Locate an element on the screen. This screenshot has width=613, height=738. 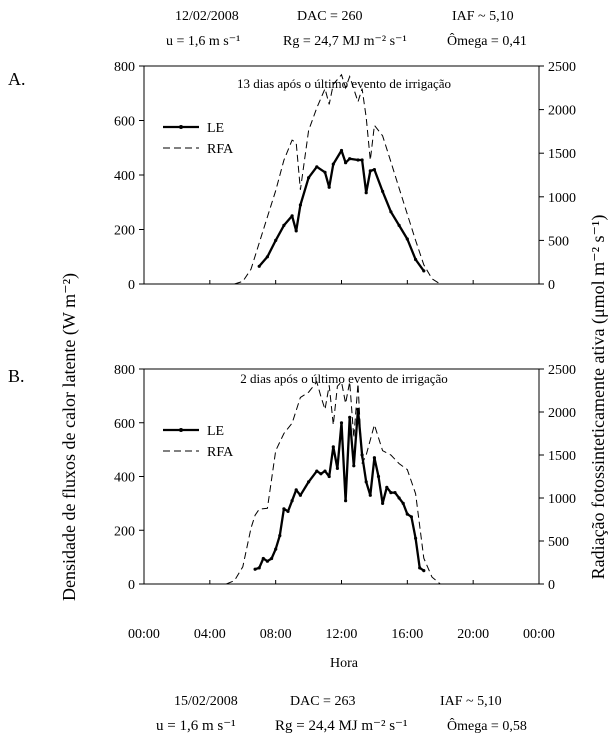
y-right-tick-label-b: 2000 is located at coordinates (562, 413).